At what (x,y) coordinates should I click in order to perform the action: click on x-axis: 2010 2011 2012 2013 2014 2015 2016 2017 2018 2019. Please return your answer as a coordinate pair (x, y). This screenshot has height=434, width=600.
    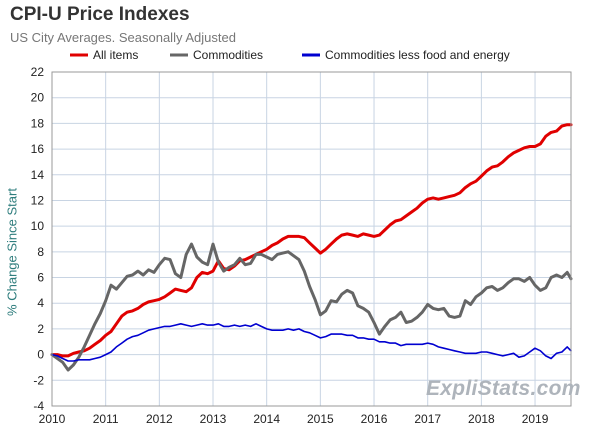
    Looking at the image, I should click on (294, 419).